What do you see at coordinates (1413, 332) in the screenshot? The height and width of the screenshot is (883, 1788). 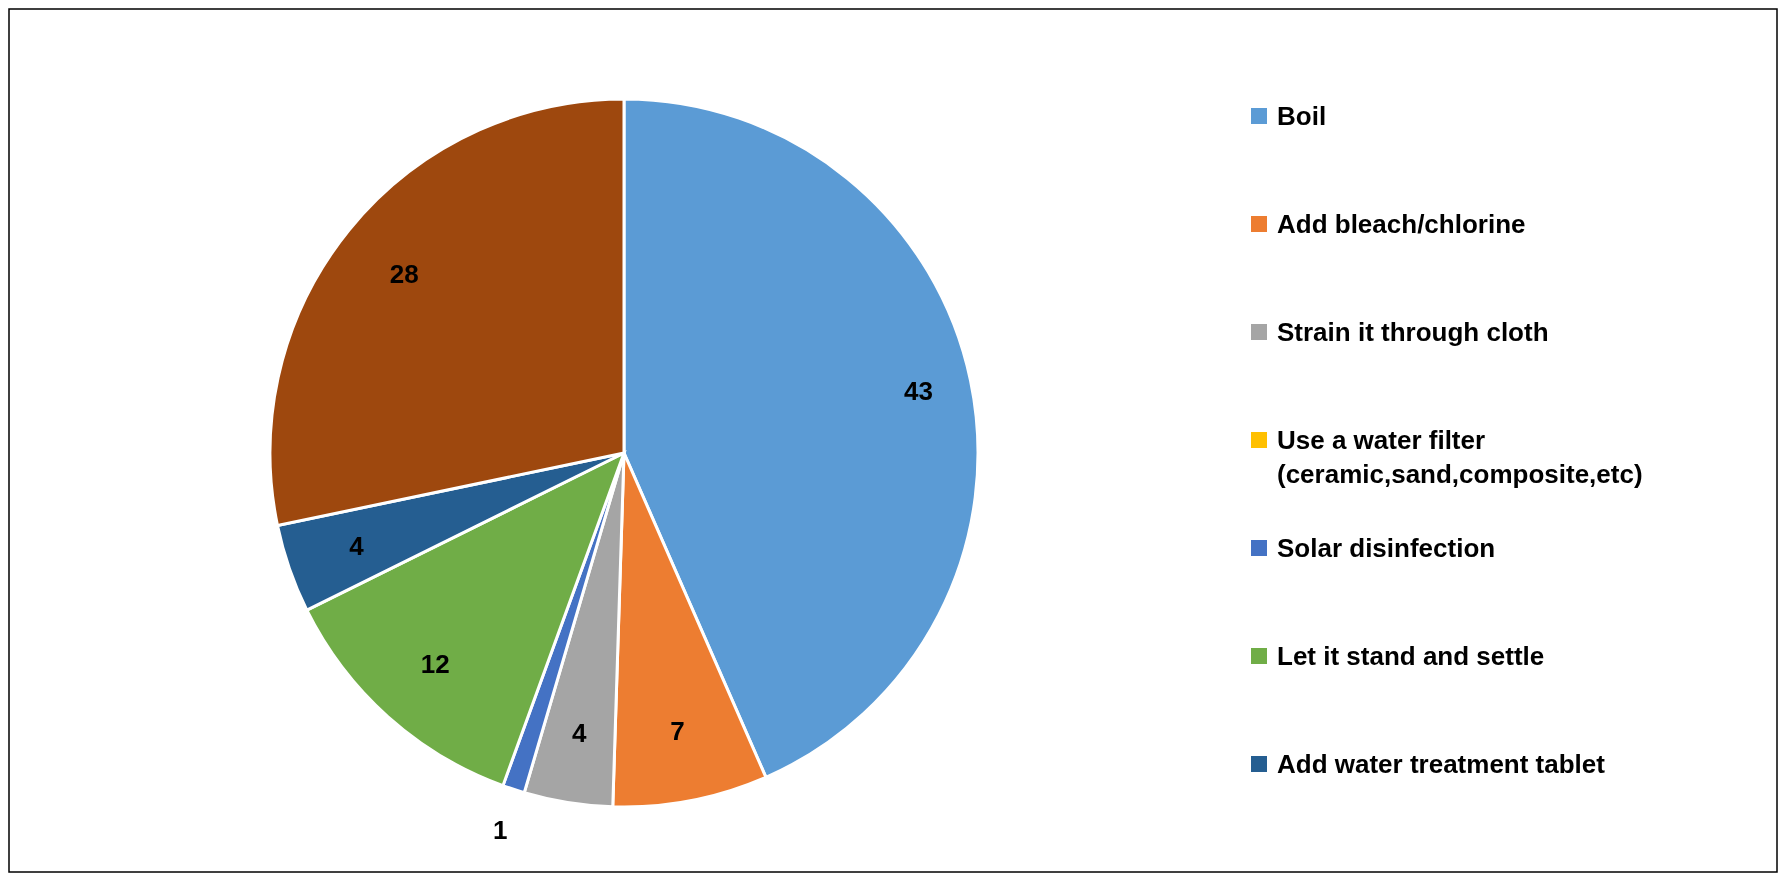 I see `legend-label: Strain it through cloth` at bounding box center [1413, 332].